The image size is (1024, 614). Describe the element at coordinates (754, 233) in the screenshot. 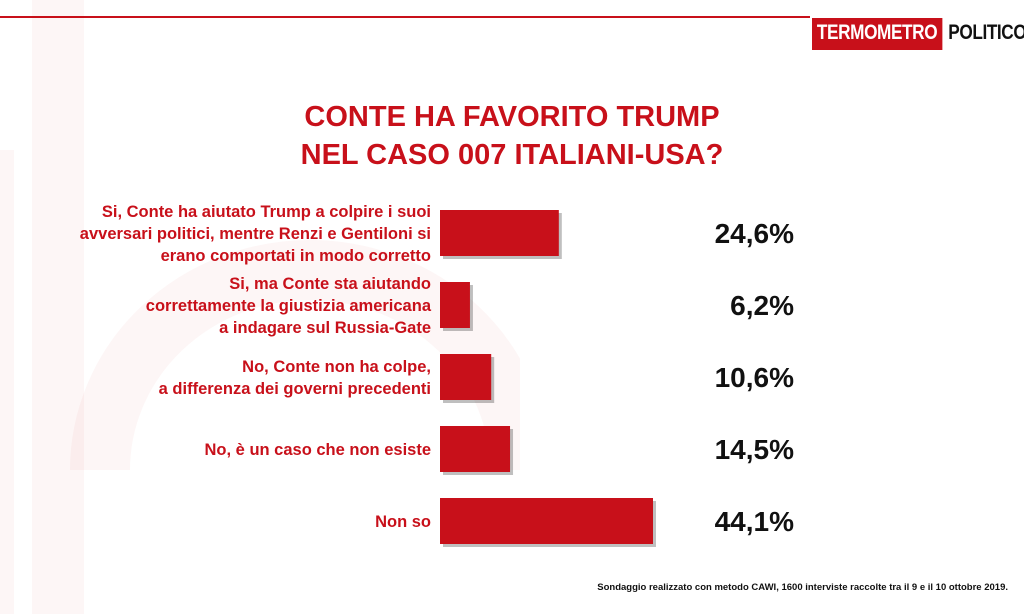

I see `data-label: 24,6%` at that location.